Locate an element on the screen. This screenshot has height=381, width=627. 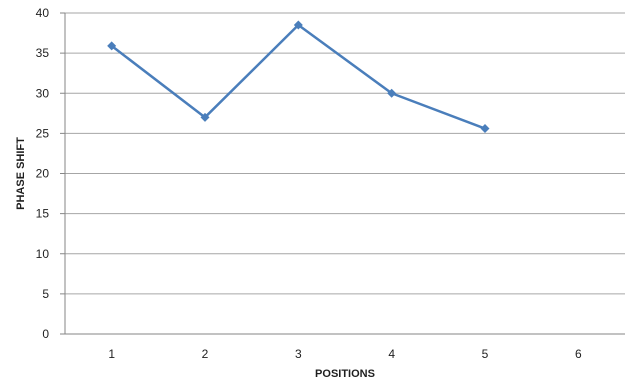
y-axis-title: PHASE SHIFT is located at coordinates (21, 173).